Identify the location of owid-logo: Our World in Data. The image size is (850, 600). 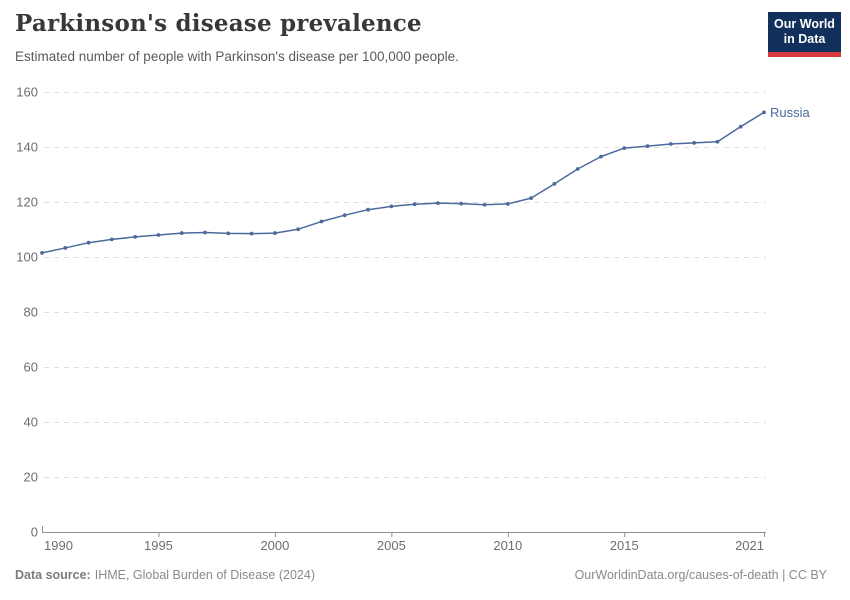
(804, 34).